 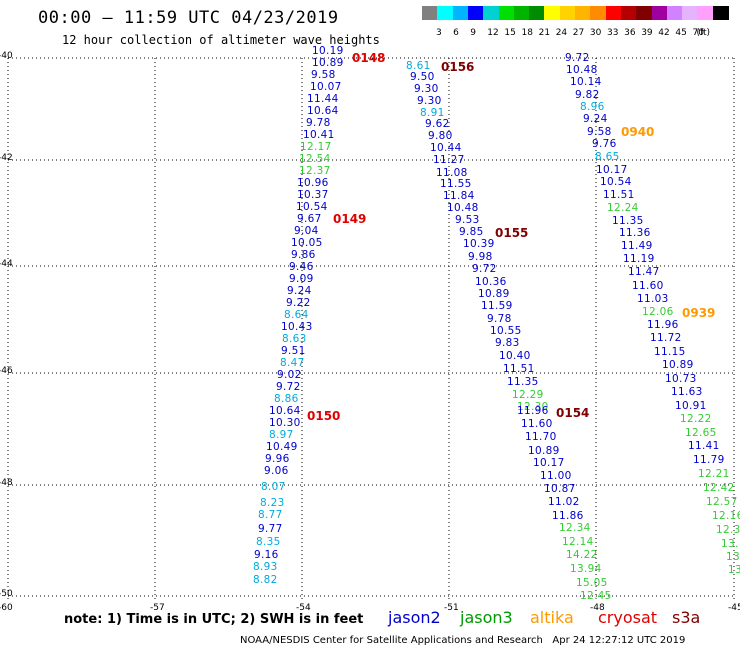 I want to click on wave-height-value: 11.79, so click(x=709, y=460).